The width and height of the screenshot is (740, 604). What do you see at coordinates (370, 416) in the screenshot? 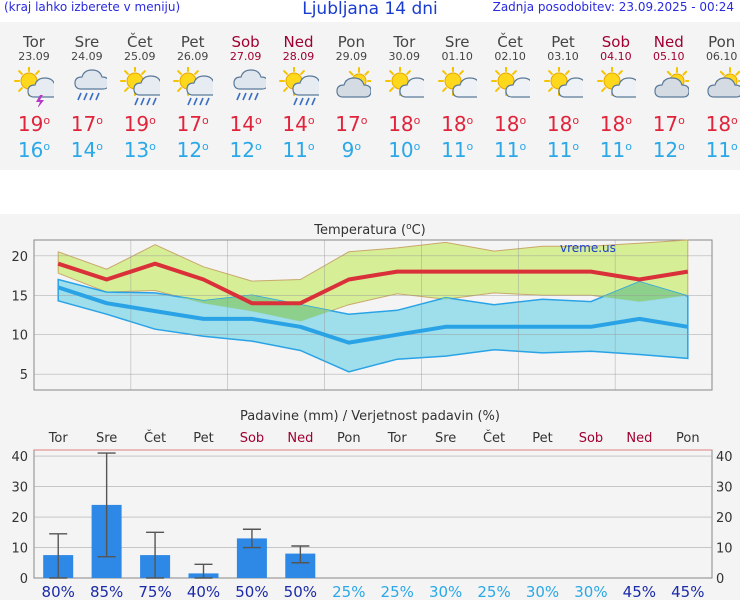
I see `precipitation-chart-title: Padavine (mm) / Verjetnost padavin (%)` at bounding box center [370, 416].